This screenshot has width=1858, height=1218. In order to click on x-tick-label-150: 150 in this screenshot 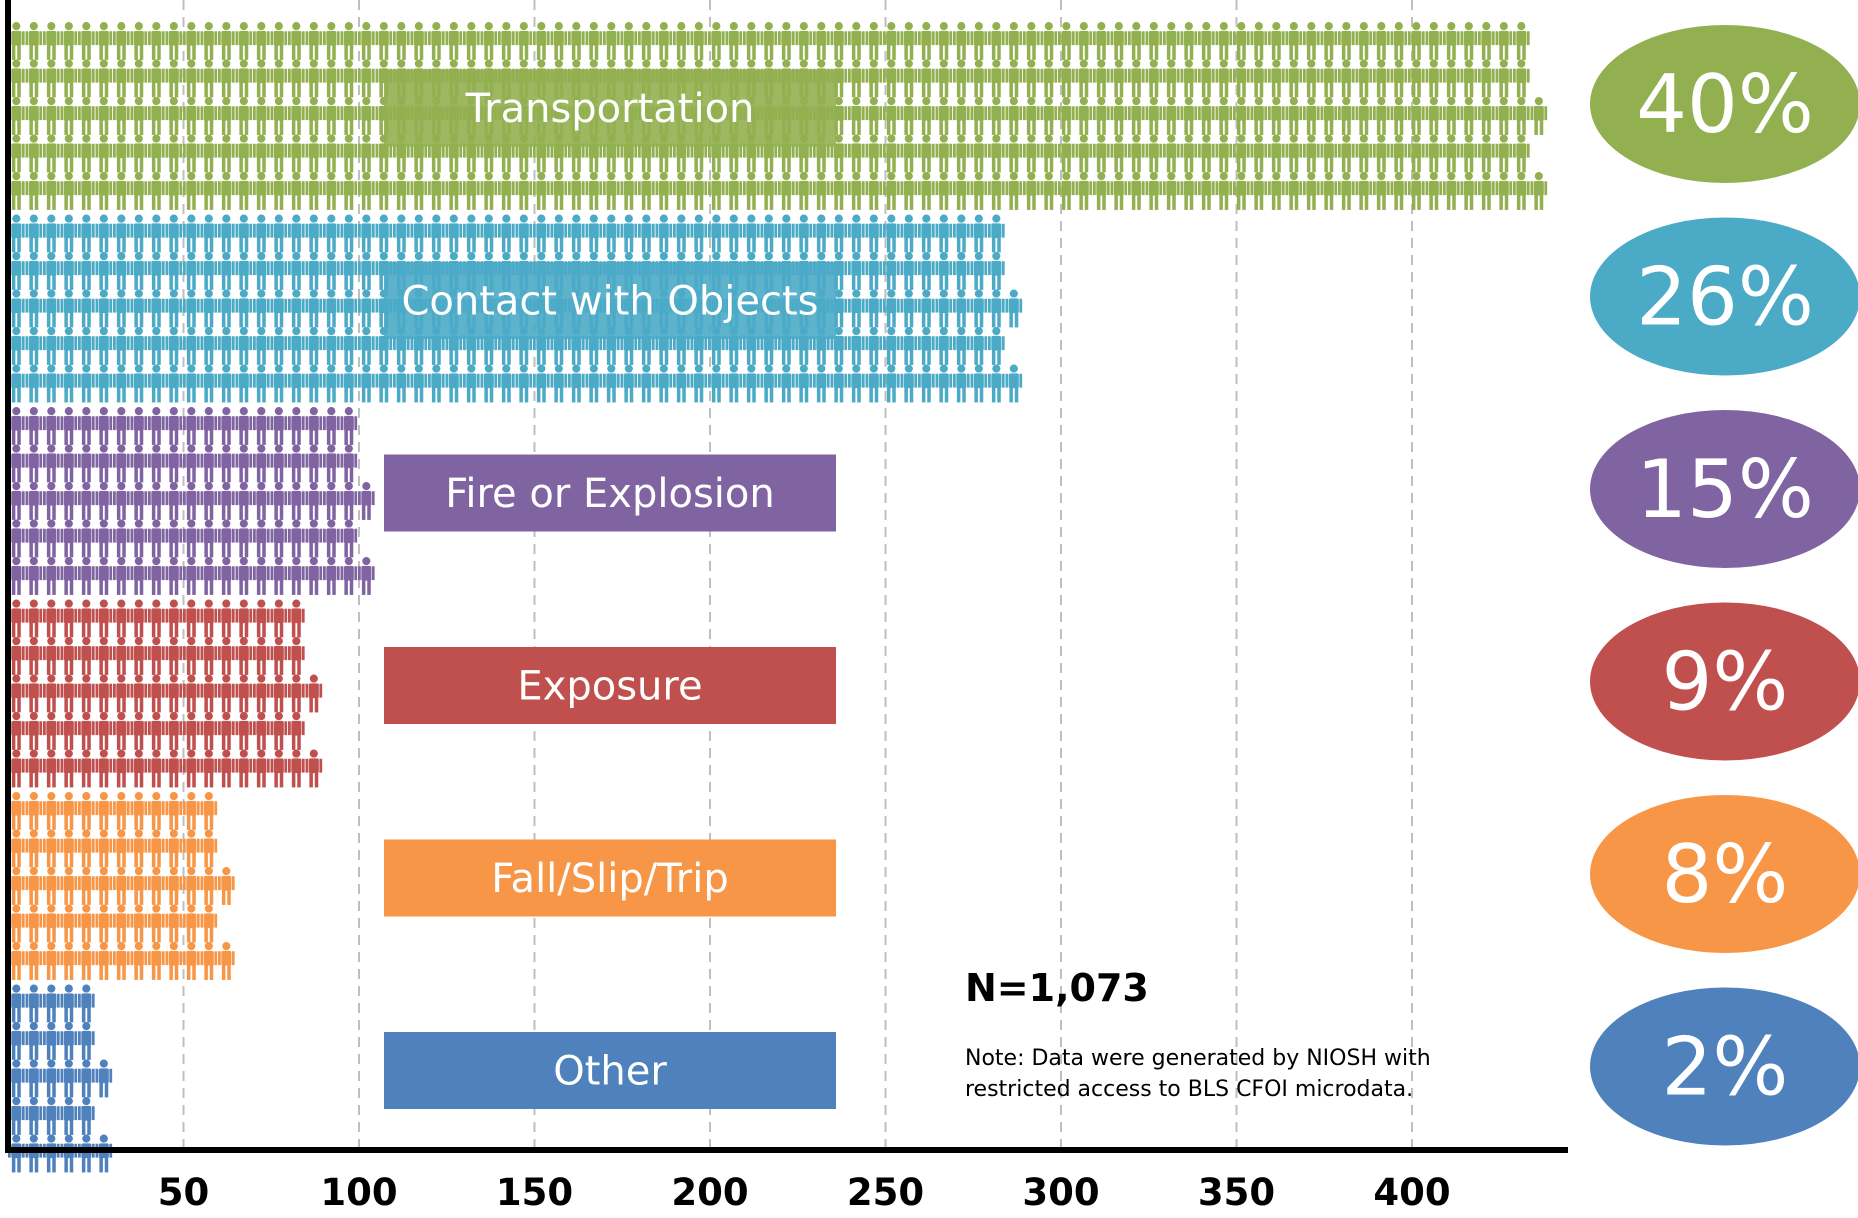, I will do `click(534, 1192)`.